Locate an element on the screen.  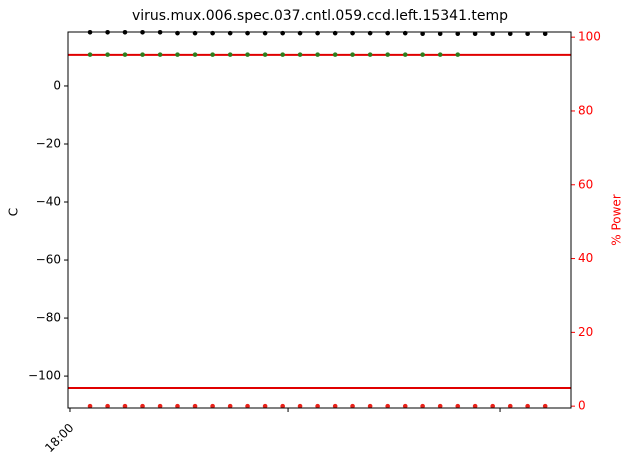
x-tick-label: 18:00 is located at coordinates (59, 438).